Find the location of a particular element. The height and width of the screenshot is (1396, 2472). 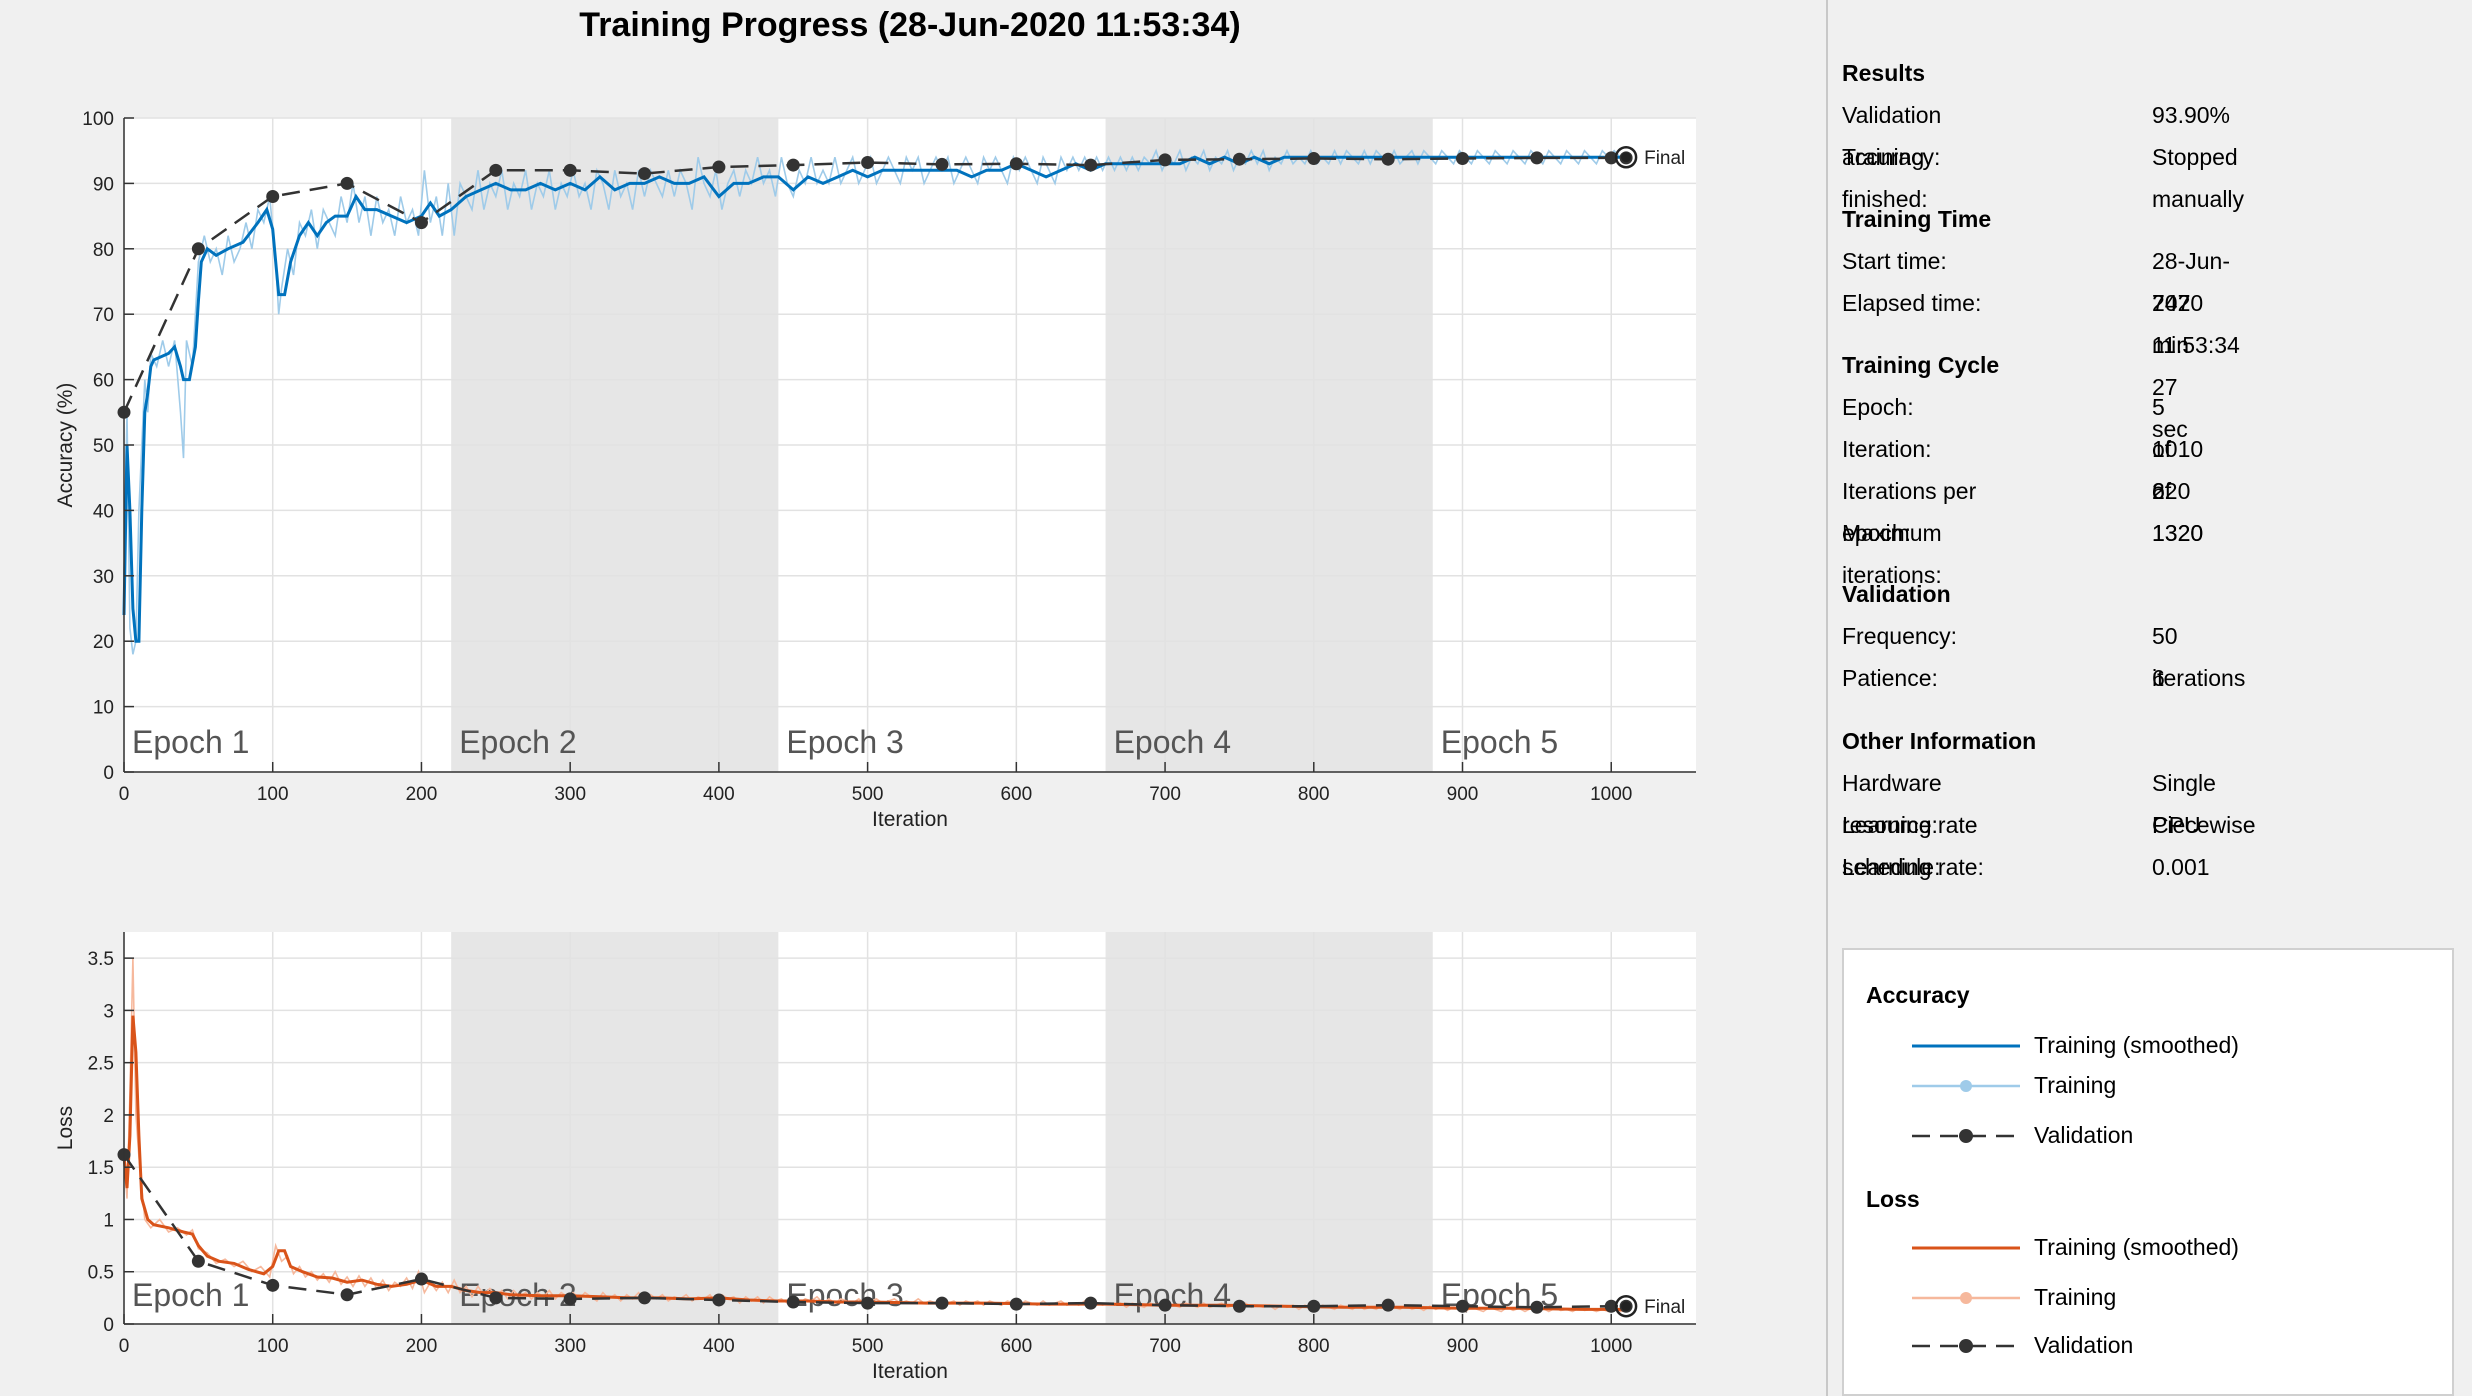

x-tick-label: 400 is located at coordinates (719, 794).